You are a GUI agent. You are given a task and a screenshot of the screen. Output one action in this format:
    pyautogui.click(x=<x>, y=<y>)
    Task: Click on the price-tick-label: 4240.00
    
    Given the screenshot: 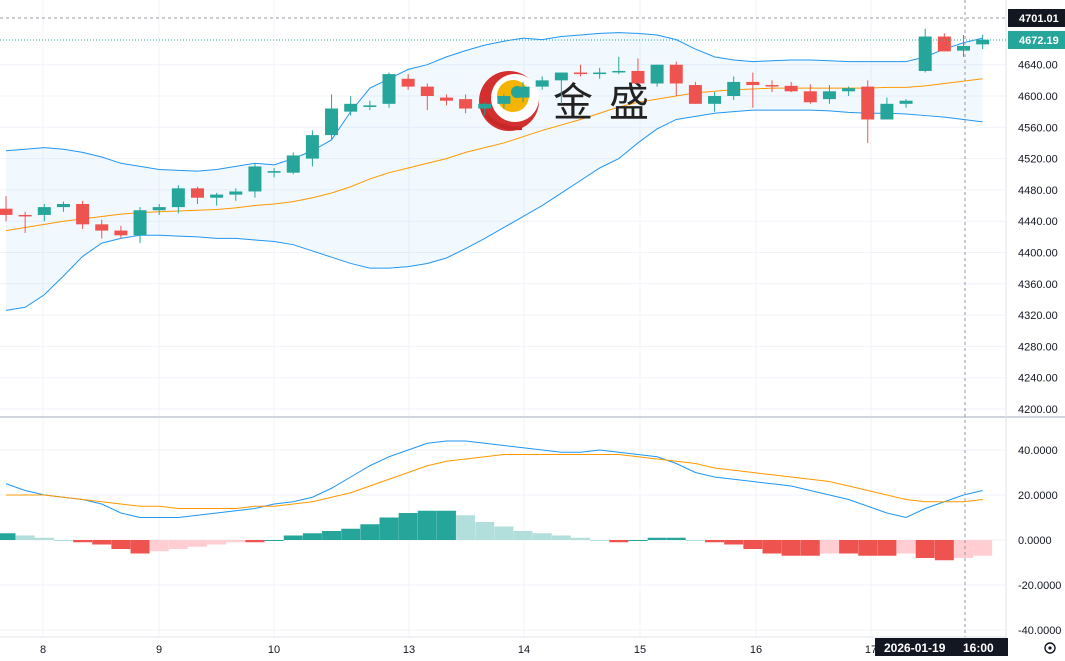 What is the action you would take?
    pyautogui.click(x=1038, y=379)
    